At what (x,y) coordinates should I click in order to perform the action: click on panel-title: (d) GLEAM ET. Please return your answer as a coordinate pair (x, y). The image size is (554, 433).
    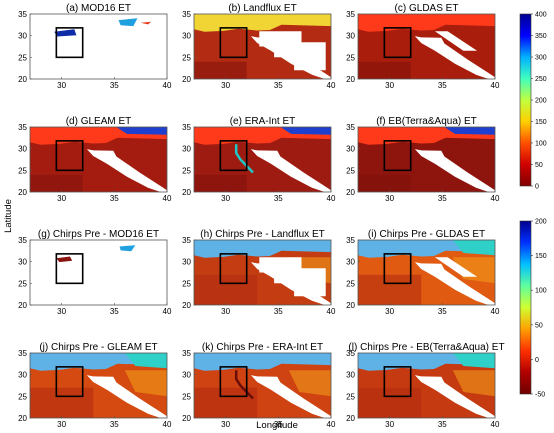
    Looking at the image, I should click on (99, 121).